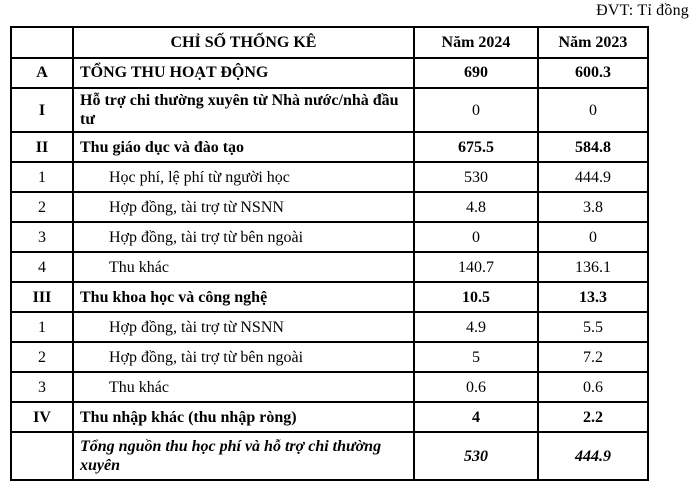 The image size is (700, 504). What do you see at coordinates (476, 357) in the screenshot?
I see `value-2024-cell: 5` at bounding box center [476, 357].